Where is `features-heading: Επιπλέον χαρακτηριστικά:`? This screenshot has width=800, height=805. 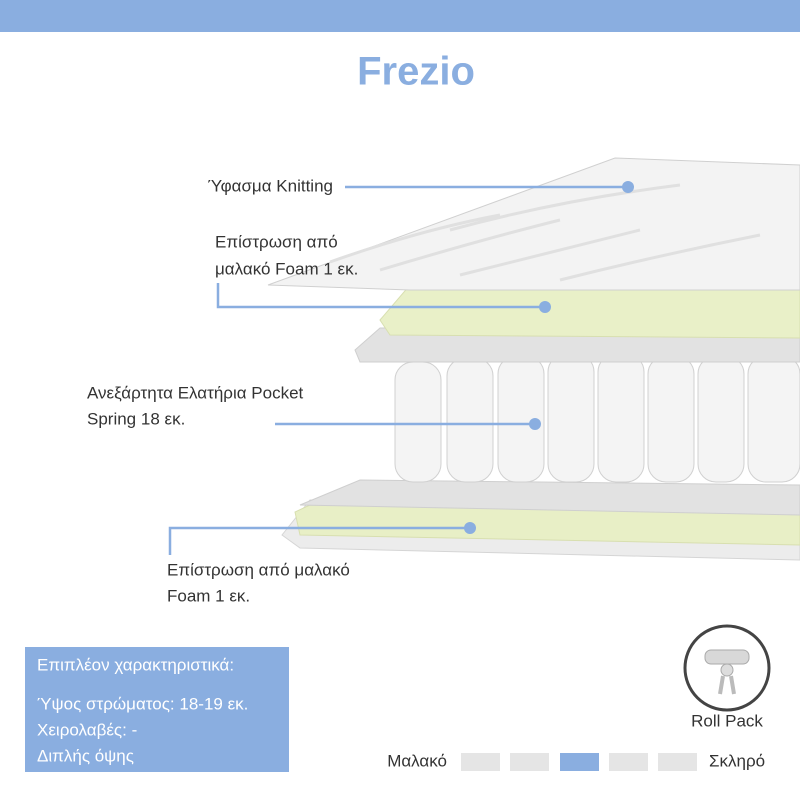 features-heading: Επιπλέον χαρακτηριστικά: is located at coordinates (135, 664).